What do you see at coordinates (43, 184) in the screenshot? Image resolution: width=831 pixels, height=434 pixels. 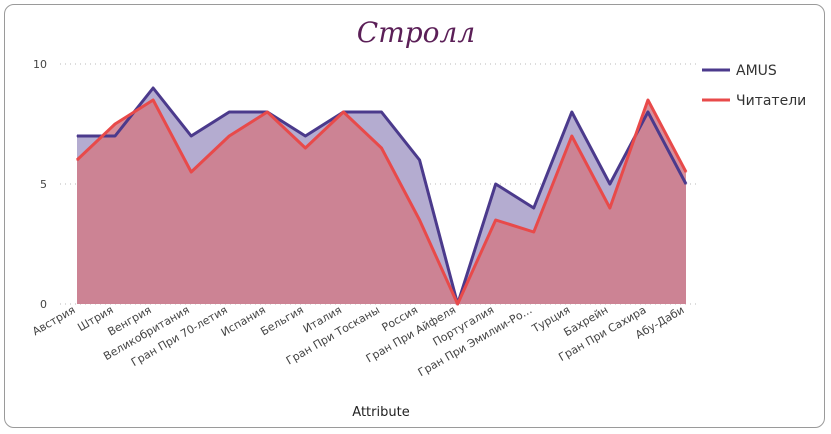 I see `y-tick-label: 5` at bounding box center [43, 184].